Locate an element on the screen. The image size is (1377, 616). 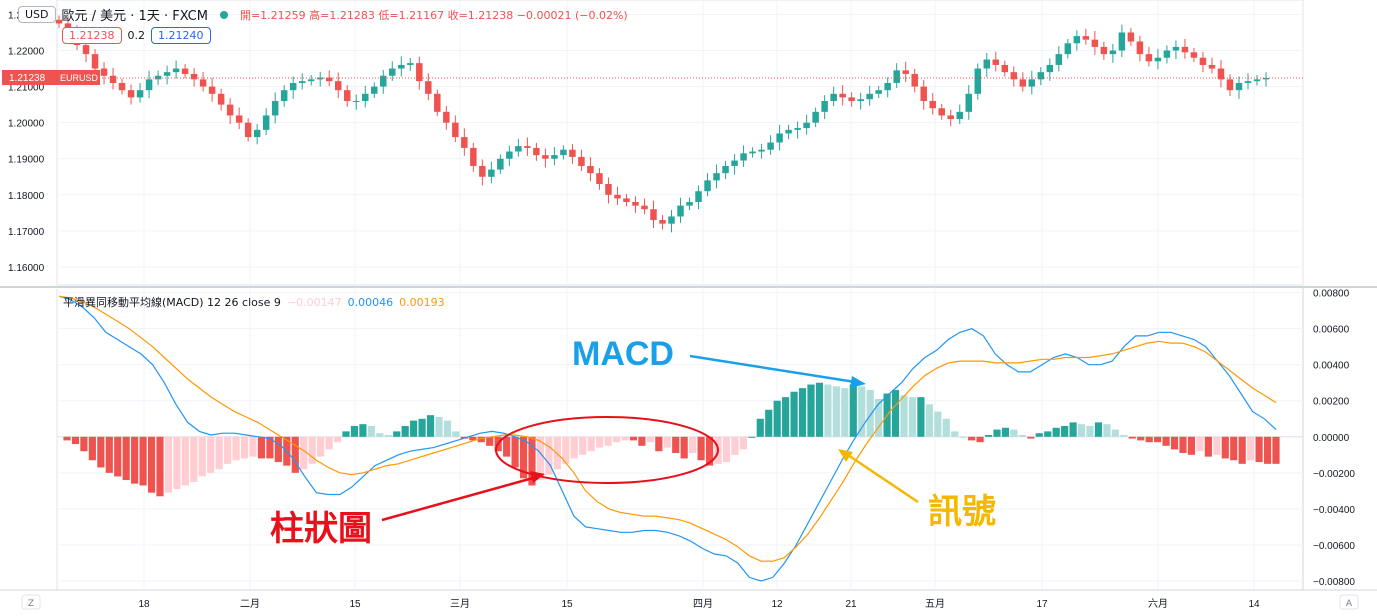
annotation-histogram: 柱狀圖 is located at coordinates (321, 529).